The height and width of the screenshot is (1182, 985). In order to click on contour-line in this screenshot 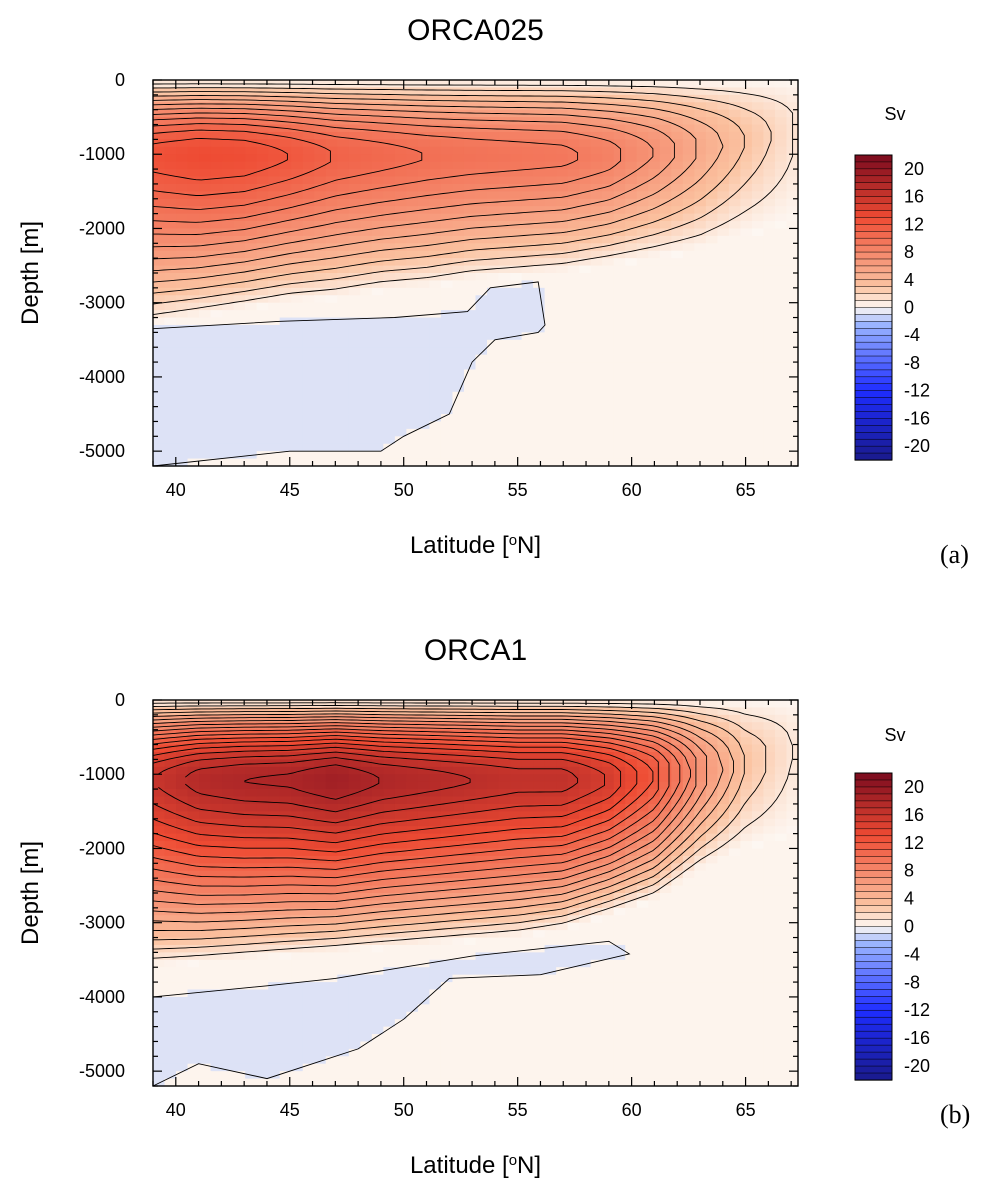, I will do `click(438, 189)`.